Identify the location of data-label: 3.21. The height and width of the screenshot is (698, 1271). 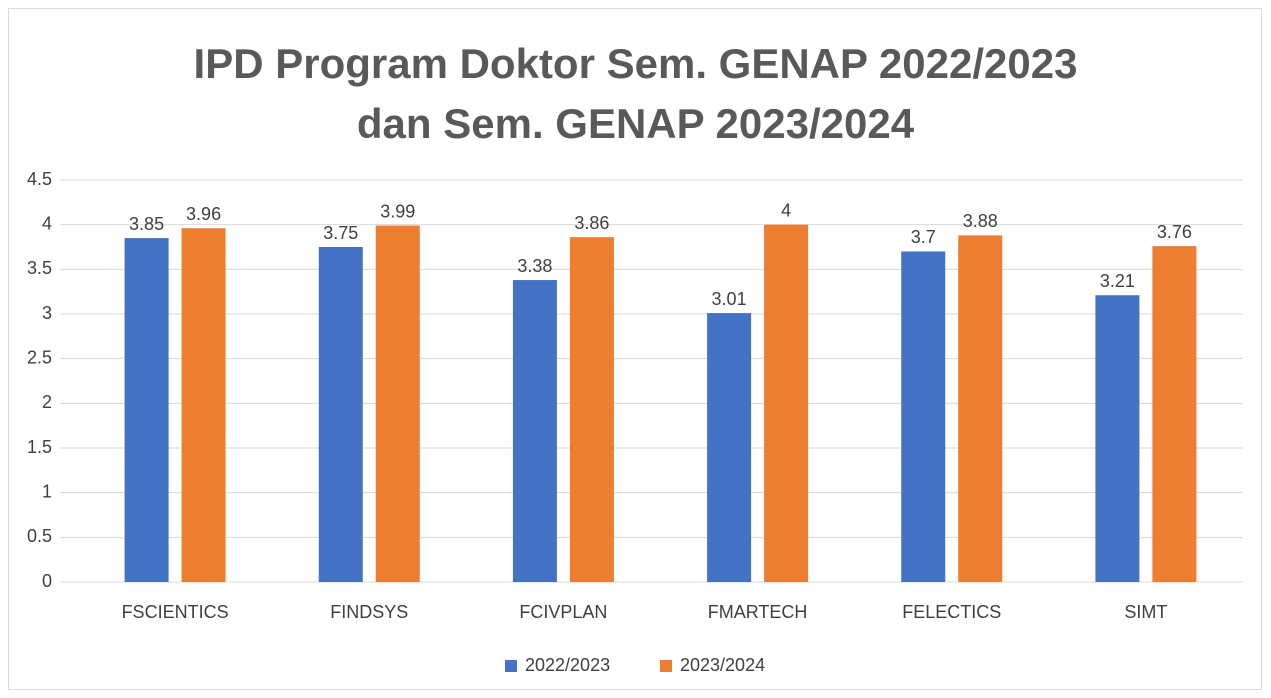
(1117, 281).